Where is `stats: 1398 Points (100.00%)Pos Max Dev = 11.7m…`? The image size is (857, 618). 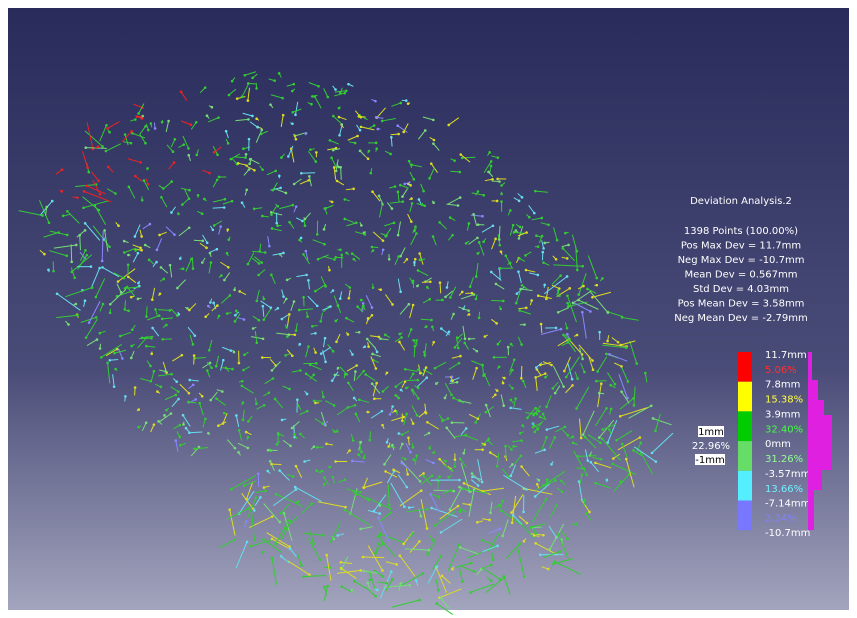 stats: 1398 Points (100.00%)Pos Max Dev = 11.7m… is located at coordinates (740, 275).